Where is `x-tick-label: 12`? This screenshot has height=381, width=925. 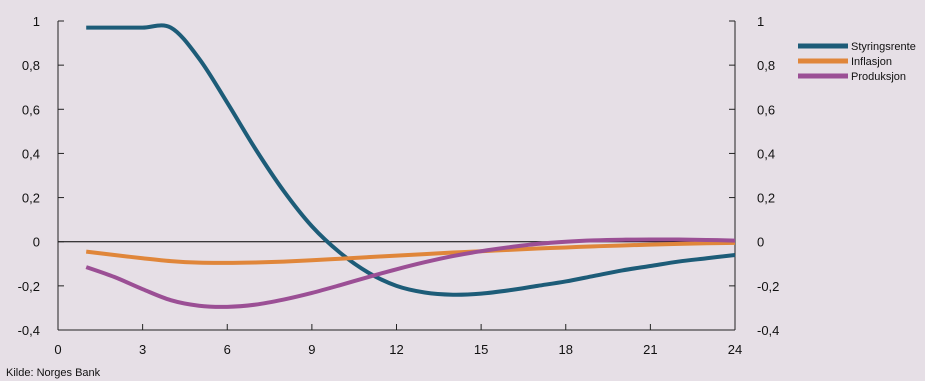 x-tick-label: 12 is located at coordinates (396, 349).